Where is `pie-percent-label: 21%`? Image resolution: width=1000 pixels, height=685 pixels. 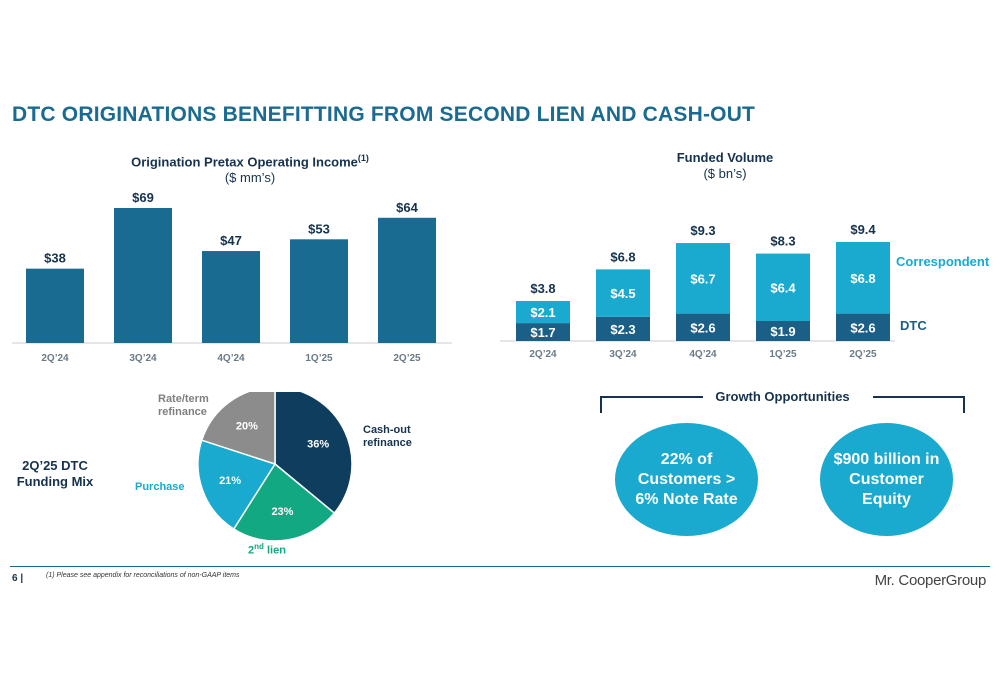 pie-percent-label: 21% is located at coordinates (230, 481).